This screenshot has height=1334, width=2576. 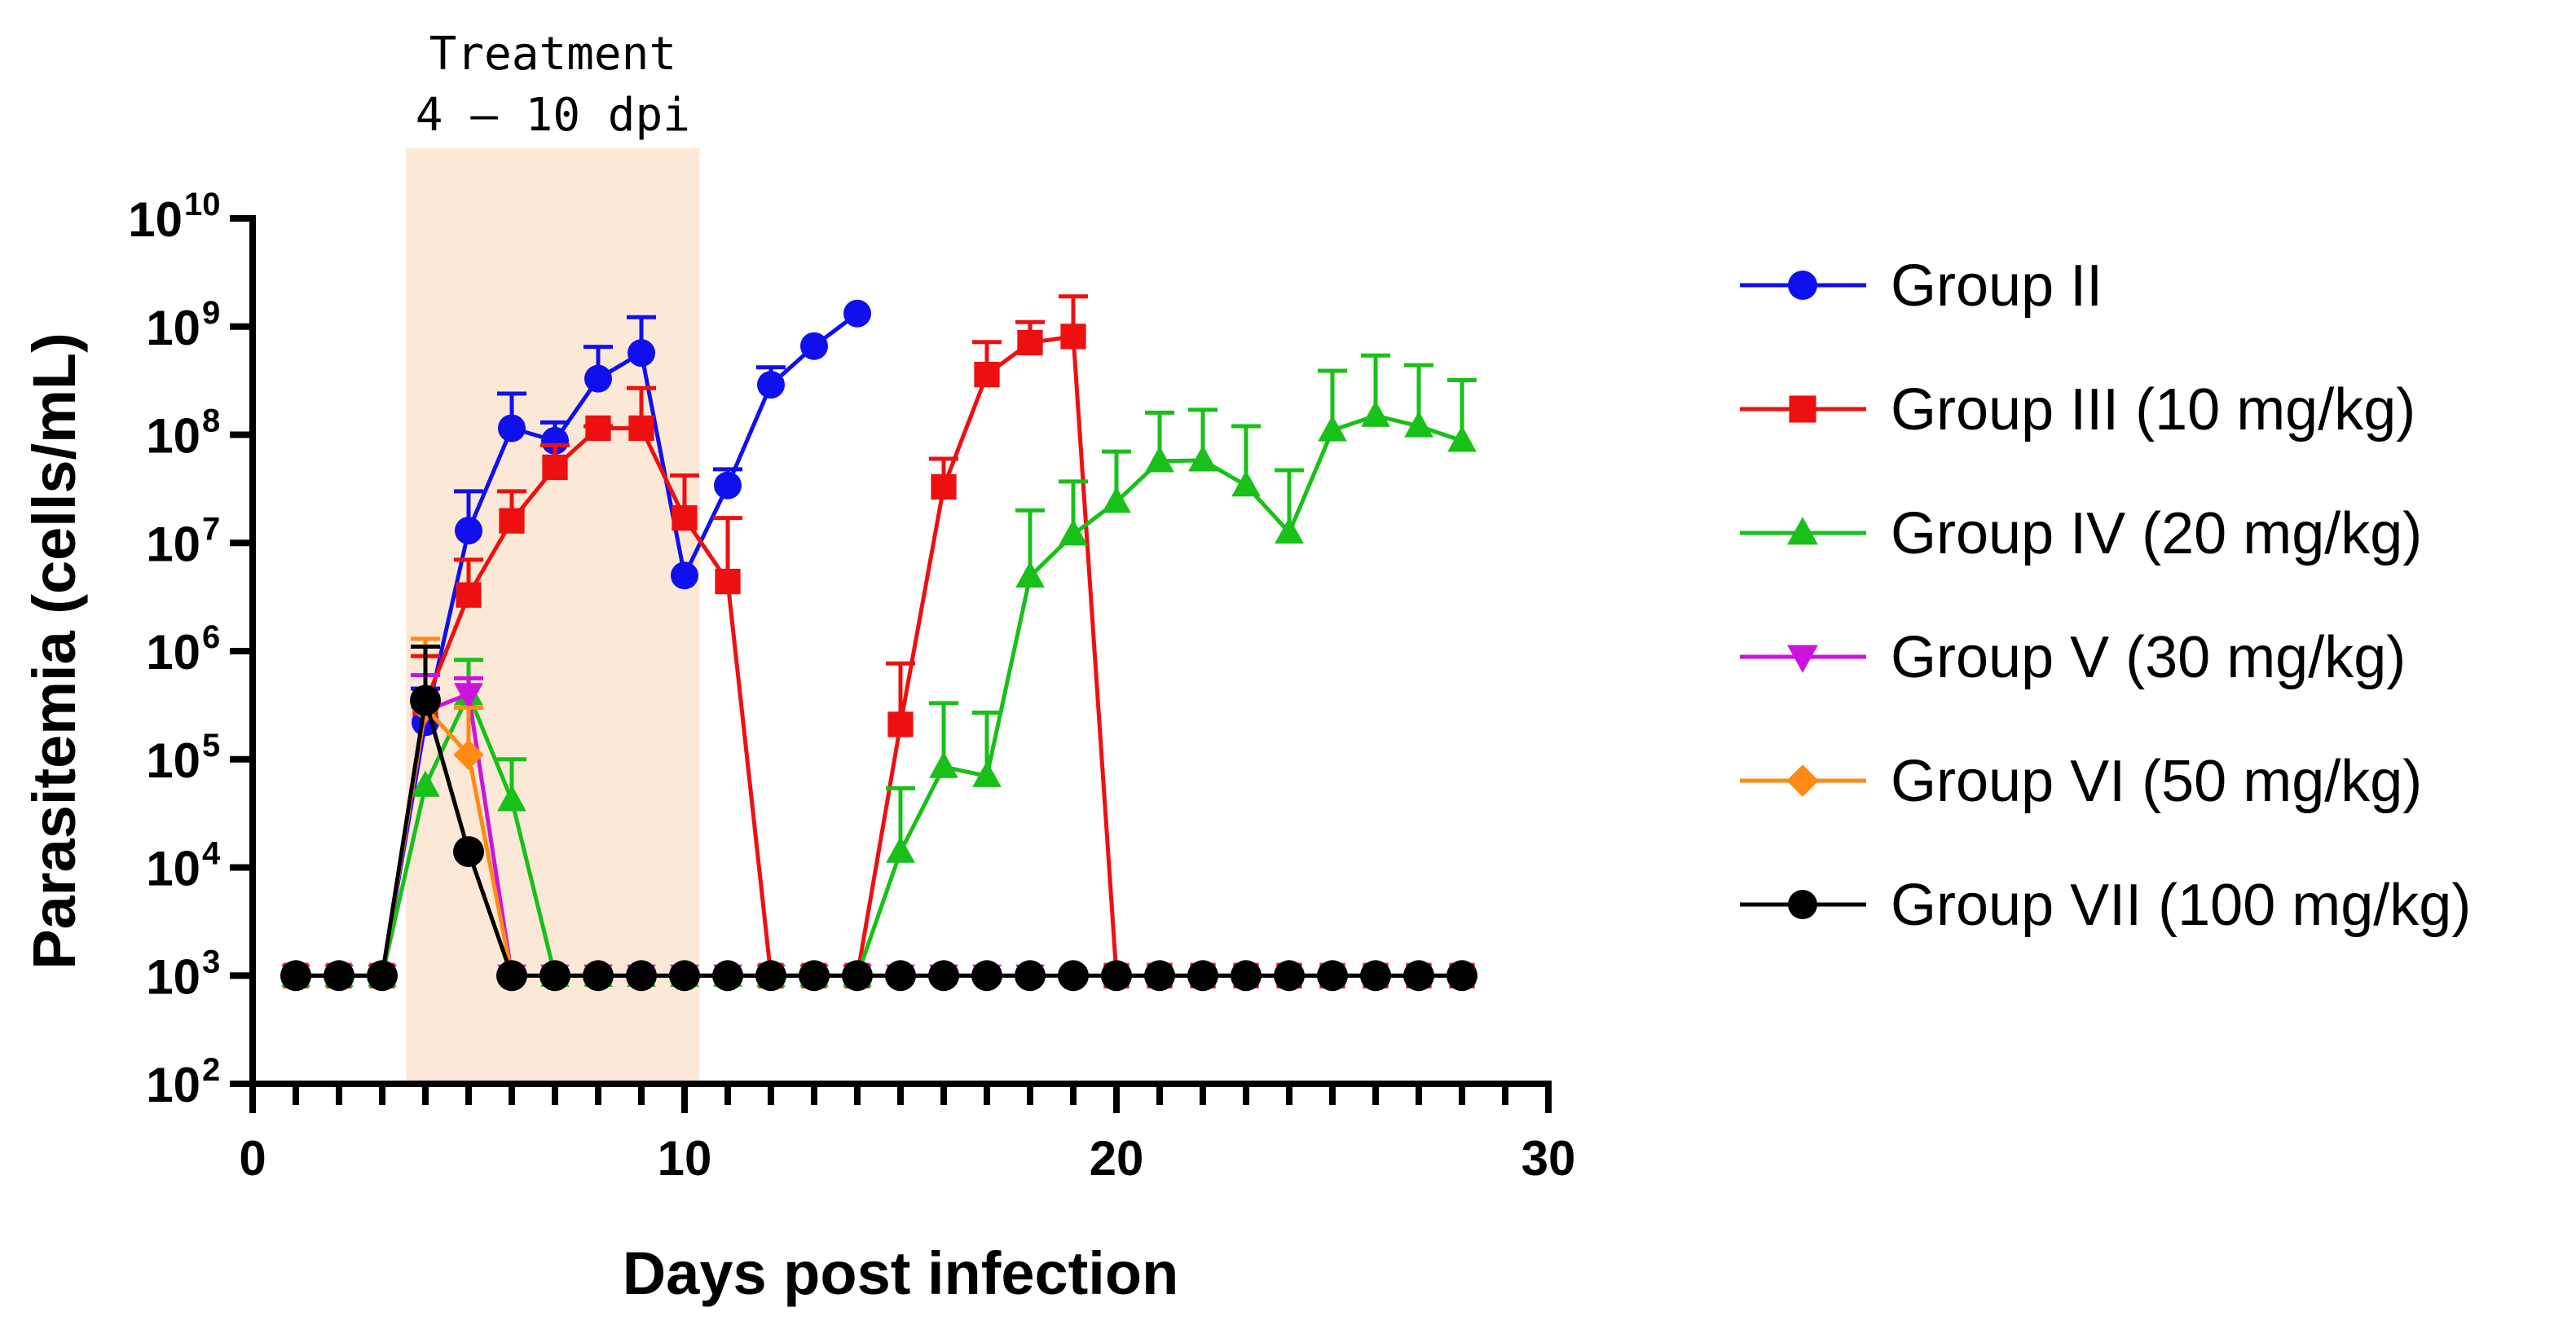 What do you see at coordinates (252, 1158) in the screenshot?
I see `x-tick-label: 0` at bounding box center [252, 1158].